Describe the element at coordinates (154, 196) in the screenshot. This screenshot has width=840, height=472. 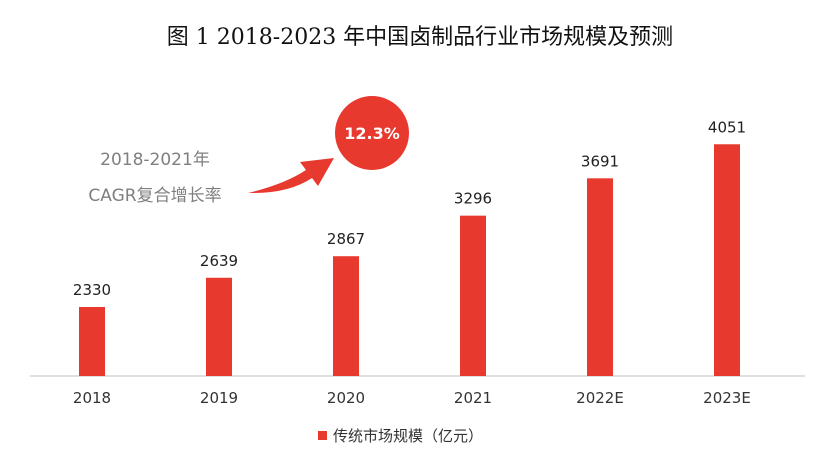
I see `cagr-label-line2: CAGR复合增长率` at that location.